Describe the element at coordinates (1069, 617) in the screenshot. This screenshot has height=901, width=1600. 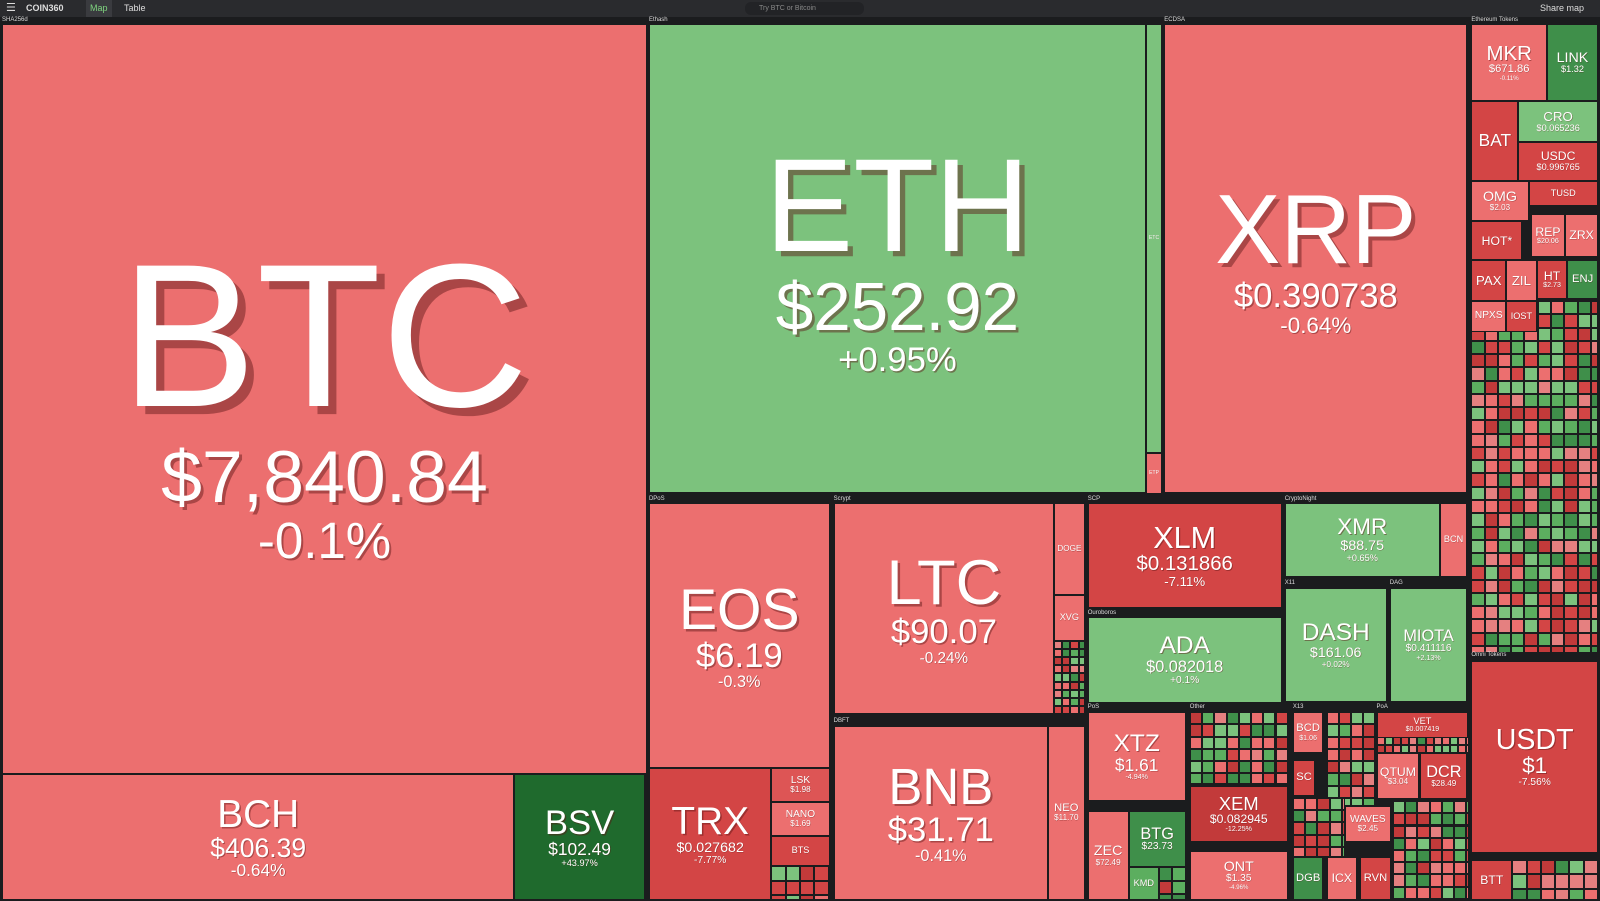
I see `coin-tile: XVG` at that location.